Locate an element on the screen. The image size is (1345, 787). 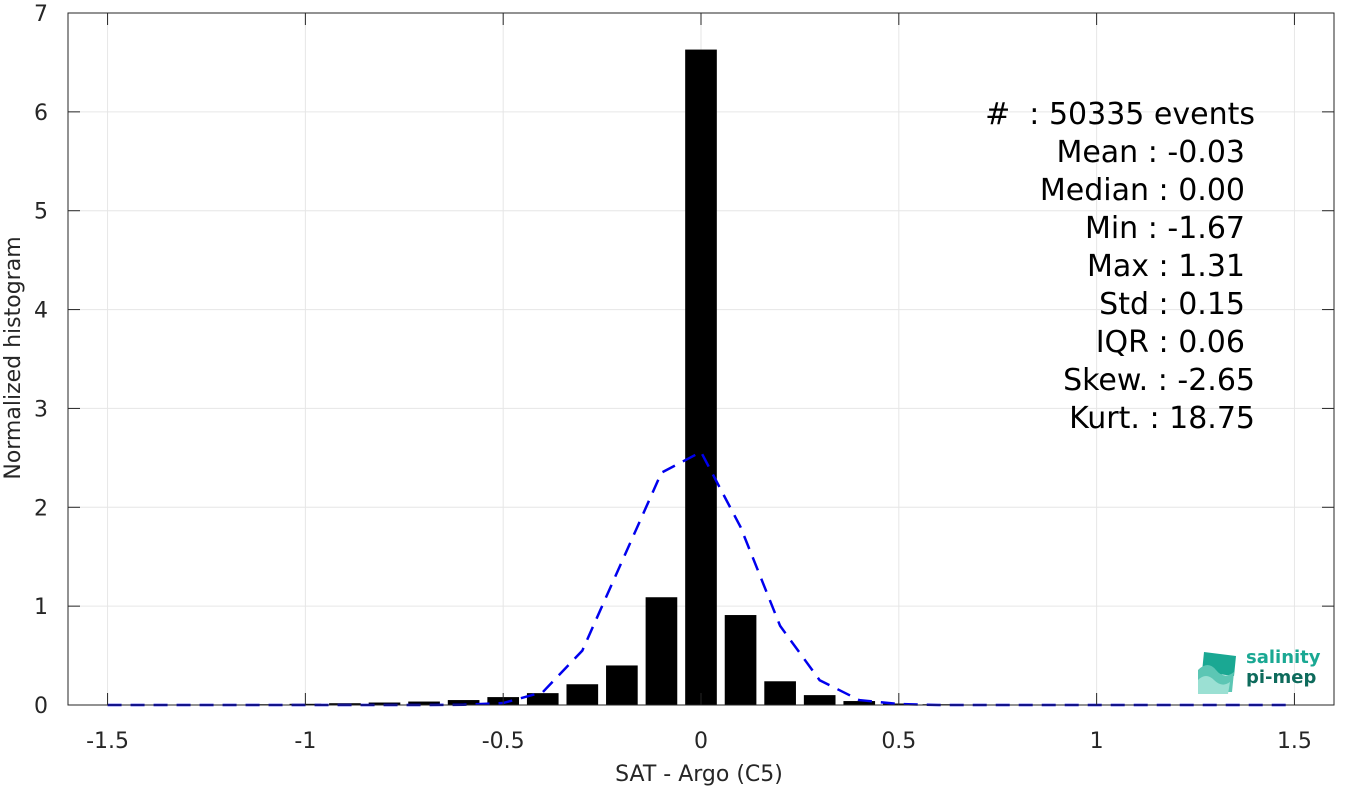
salinity-pimep-logo-icon is located at coordinates (1217, 673).